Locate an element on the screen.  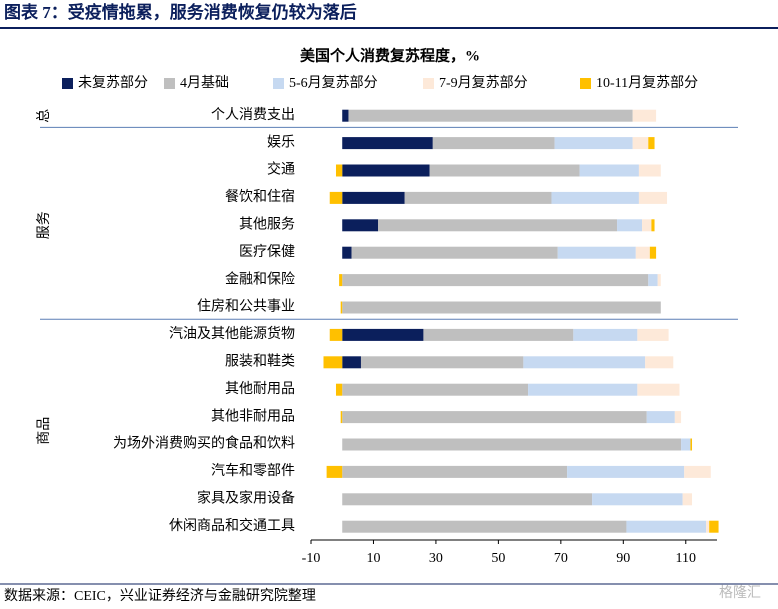
category-label: 交通 is located at coordinates (281, 169).